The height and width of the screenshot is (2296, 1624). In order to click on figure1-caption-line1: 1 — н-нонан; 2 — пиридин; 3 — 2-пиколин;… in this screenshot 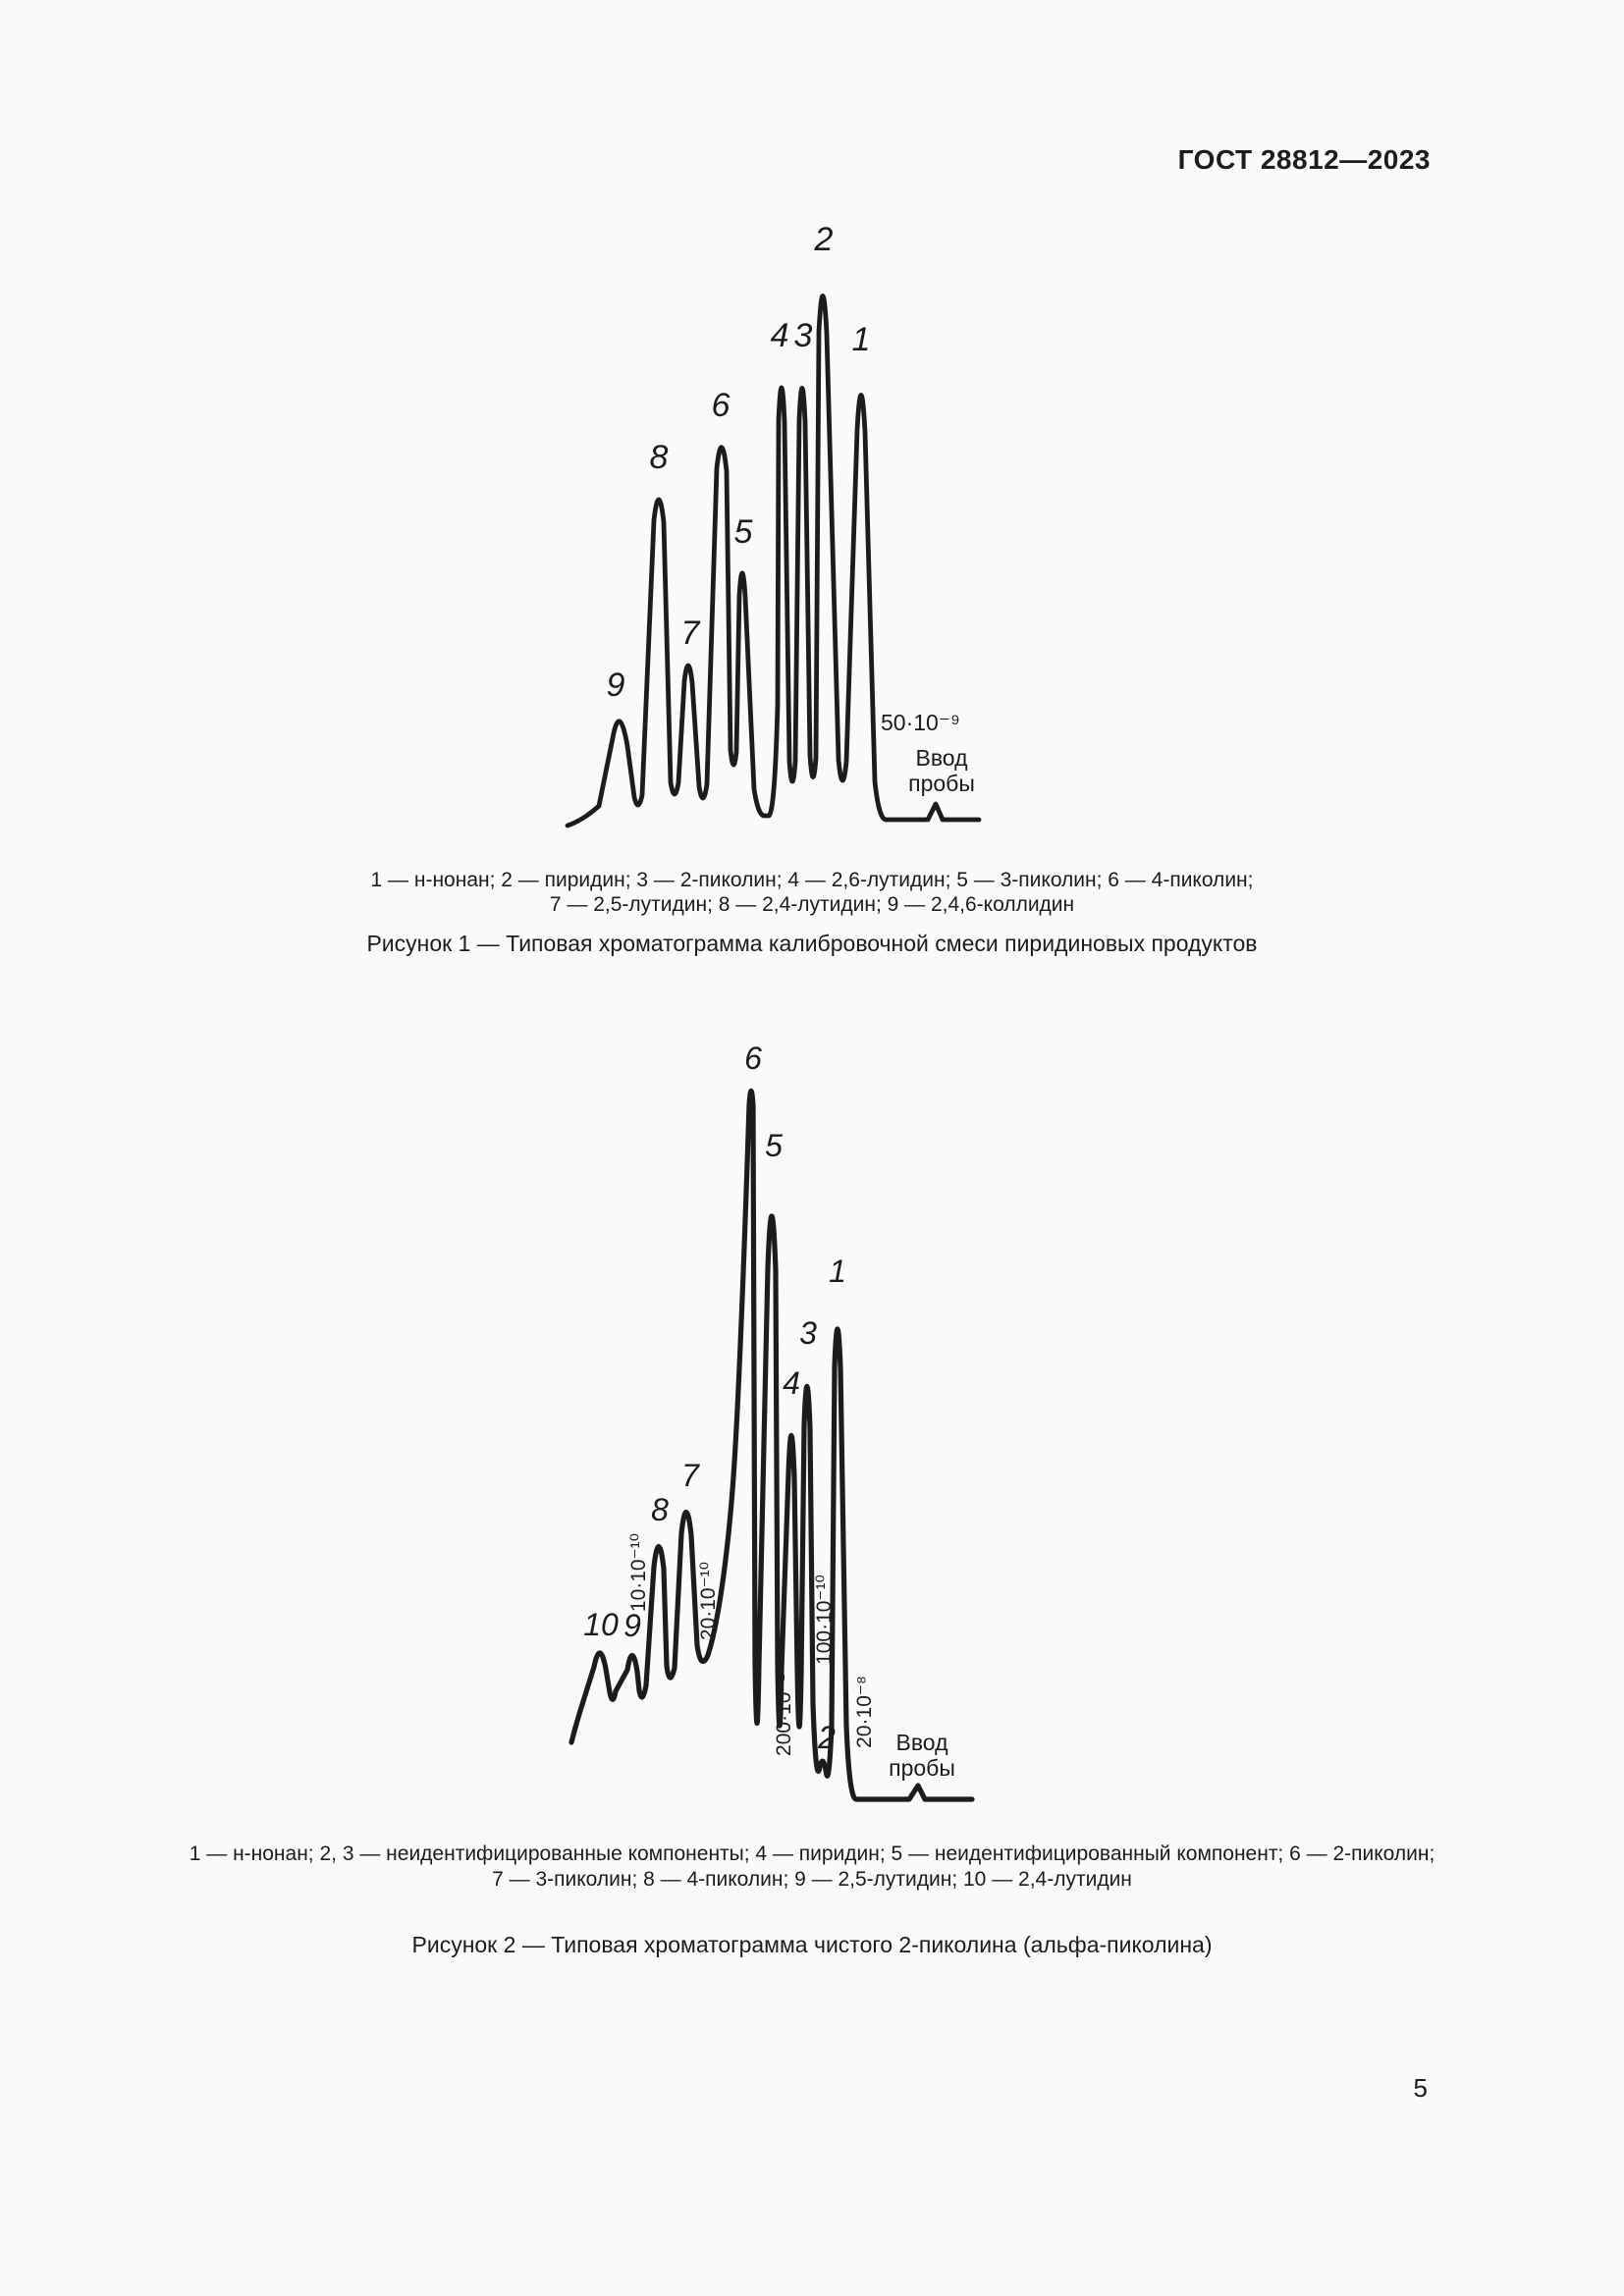, I will do `click(812, 880)`.